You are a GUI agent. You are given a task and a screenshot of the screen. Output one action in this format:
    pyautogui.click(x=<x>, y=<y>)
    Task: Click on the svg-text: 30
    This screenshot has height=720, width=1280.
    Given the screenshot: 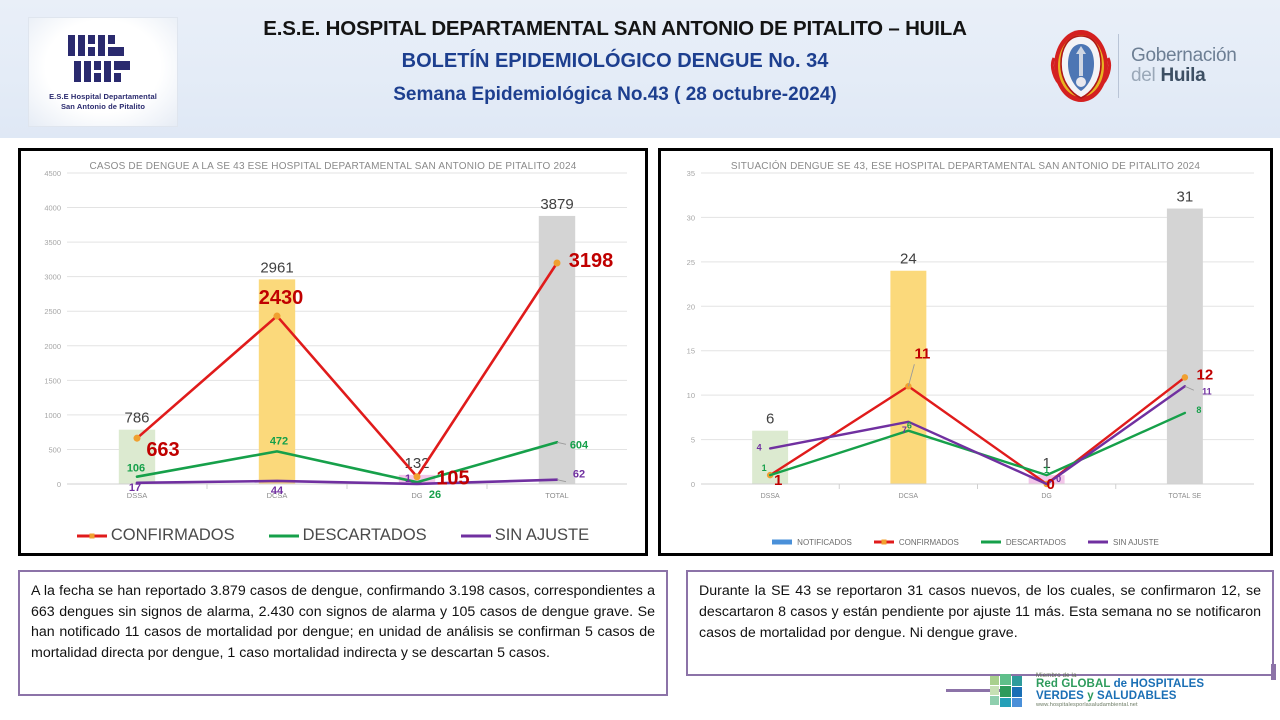 What is the action you would take?
    pyautogui.click(x=691, y=217)
    